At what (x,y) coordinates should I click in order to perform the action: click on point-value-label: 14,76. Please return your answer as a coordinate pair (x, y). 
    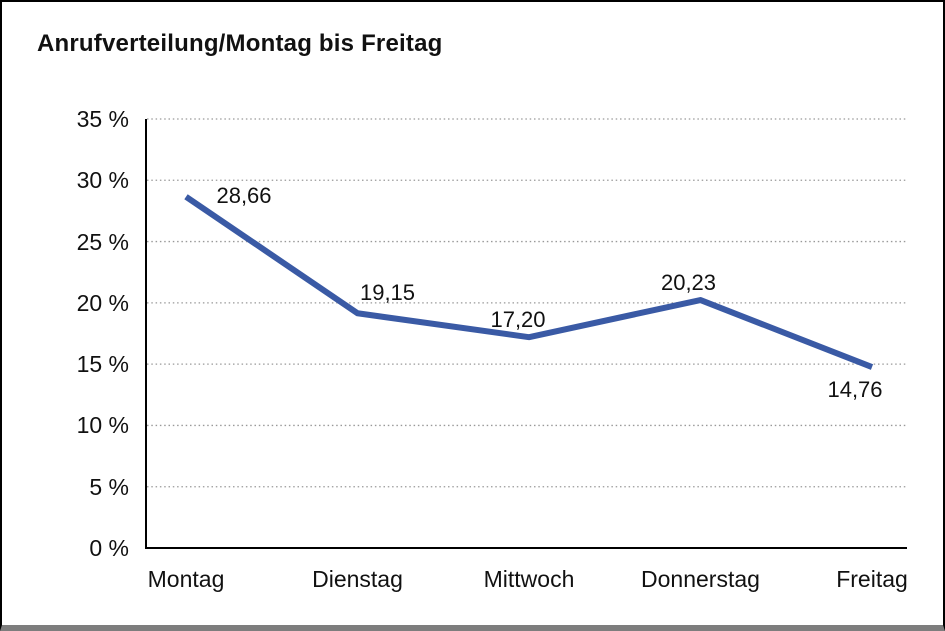
    Looking at the image, I should click on (855, 390).